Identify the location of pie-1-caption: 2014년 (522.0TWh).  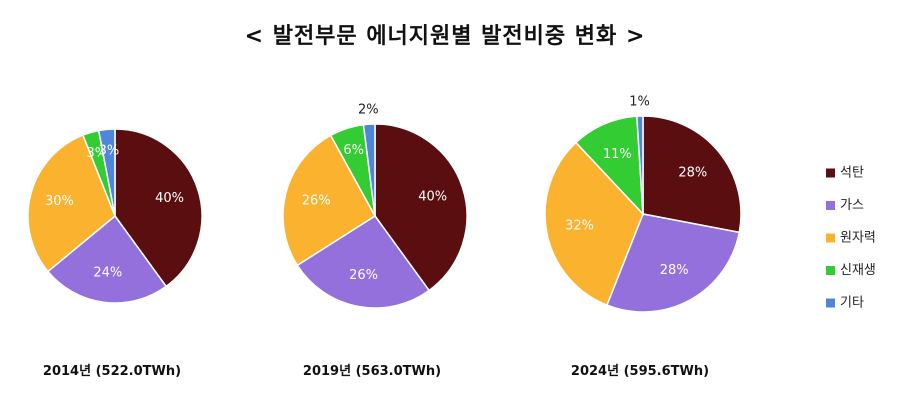
(112, 371).